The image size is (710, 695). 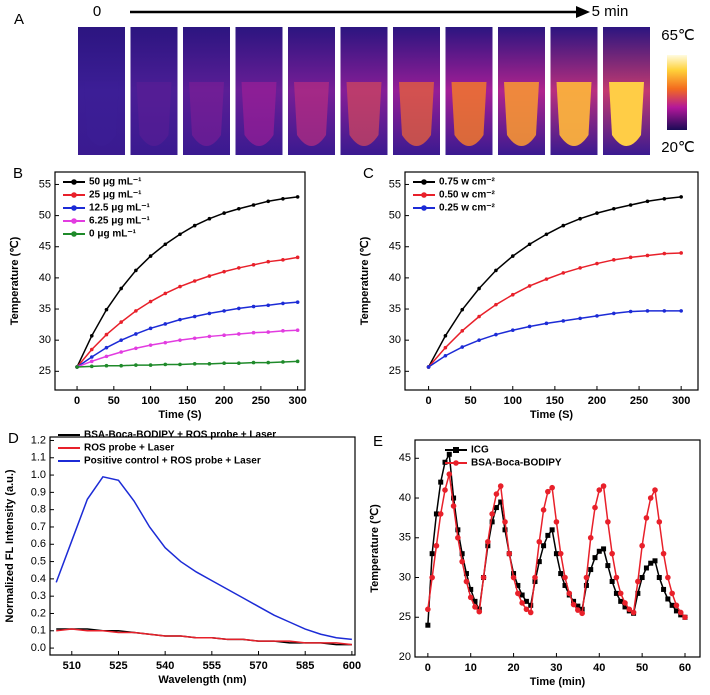 What do you see at coordinates (364, 91) in the screenshot?
I see `thermal-images` at bounding box center [364, 91].